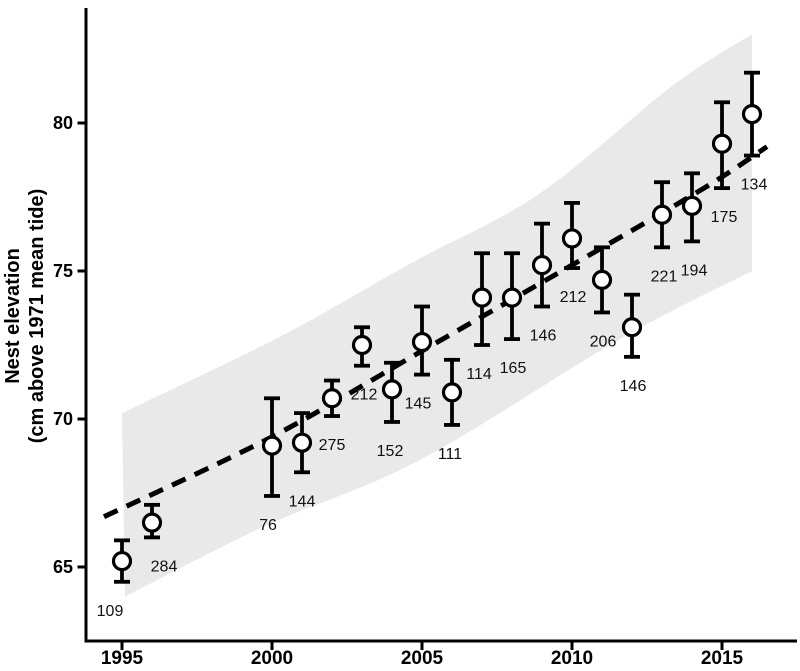  I want to click on sample-size-label: 76, so click(268, 525).